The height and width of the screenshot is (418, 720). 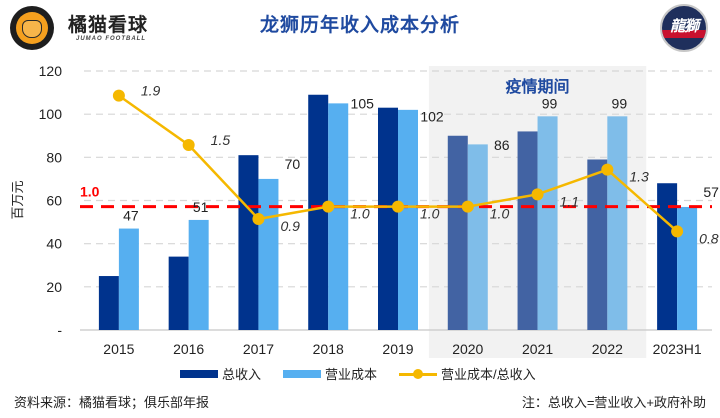 I want to click on bar-cost-value-label: 57, so click(x=711, y=192).